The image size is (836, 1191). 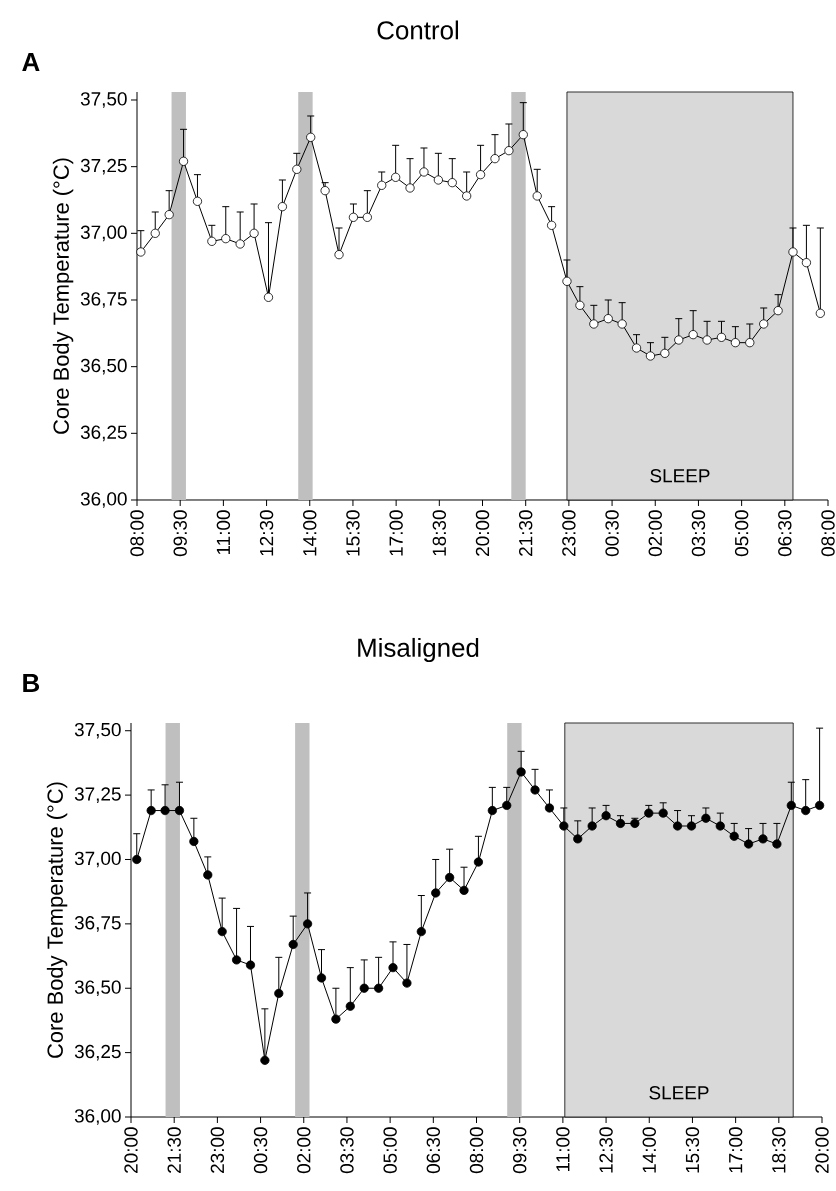 What do you see at coordinates (417, 30) in the screenshot?
I see `chart-title: Control` at bounding box center [417, 30].